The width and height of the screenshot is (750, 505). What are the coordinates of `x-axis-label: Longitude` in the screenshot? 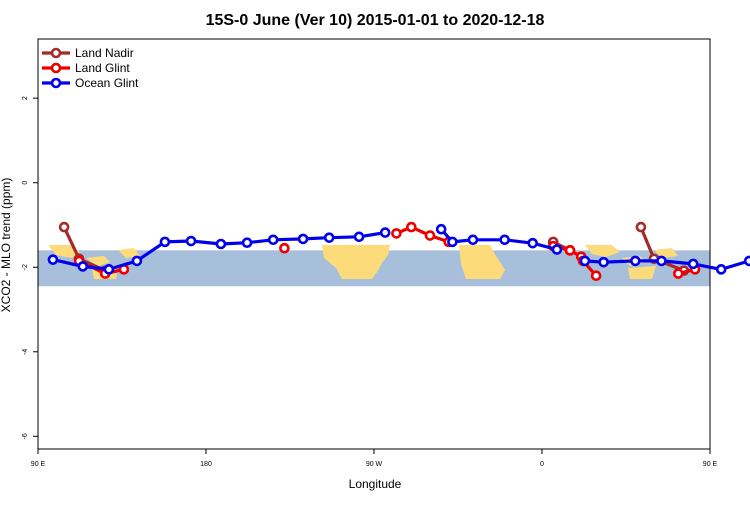 It's located at (375, 484).